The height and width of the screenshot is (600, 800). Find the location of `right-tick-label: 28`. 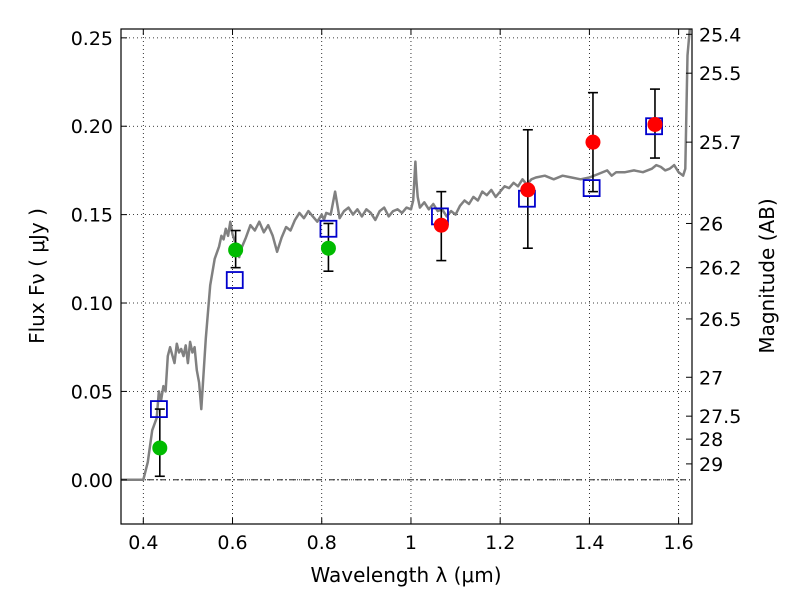

right-tick-label: 28 is located at coordinates (711, 440).